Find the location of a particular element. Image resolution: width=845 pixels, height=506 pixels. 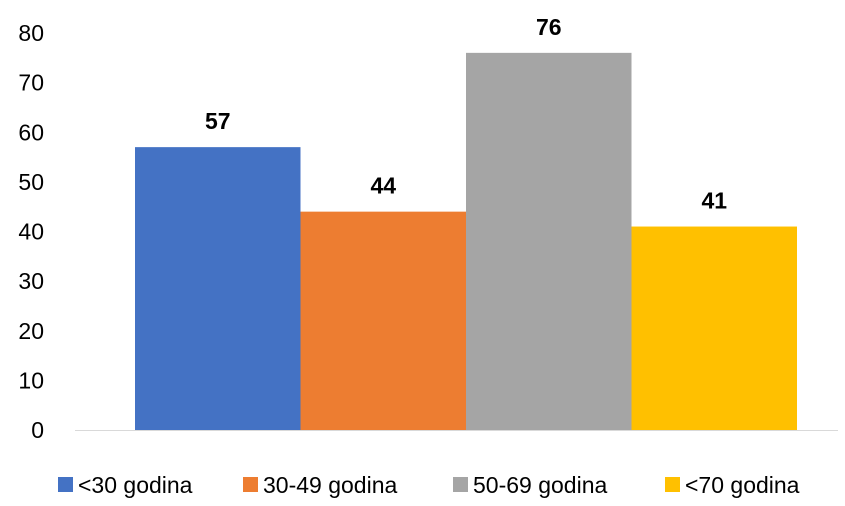

legend-item: 30-49 godina is located at coordinates (320, 485).